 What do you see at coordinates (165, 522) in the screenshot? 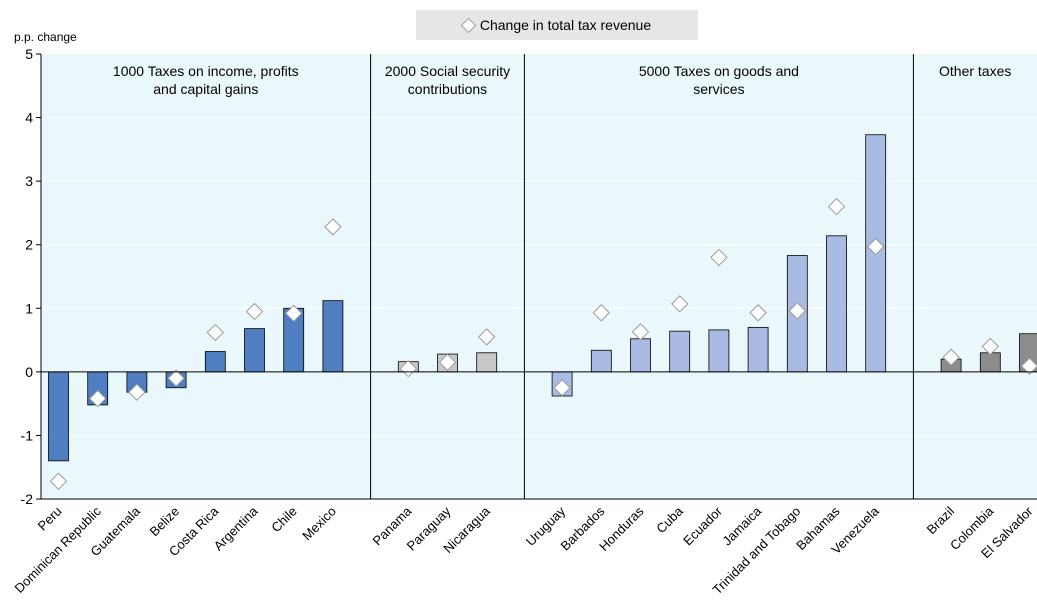
I see `x-tick-label: Belize` at bounding box center [165, 522].